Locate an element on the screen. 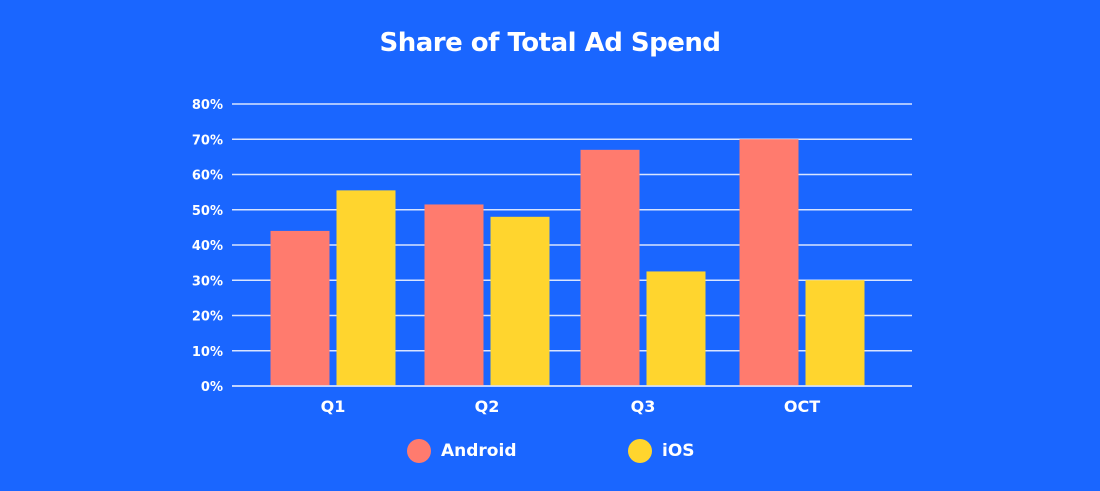  y-tick-label: 20% is located at coordinates (207, 317).